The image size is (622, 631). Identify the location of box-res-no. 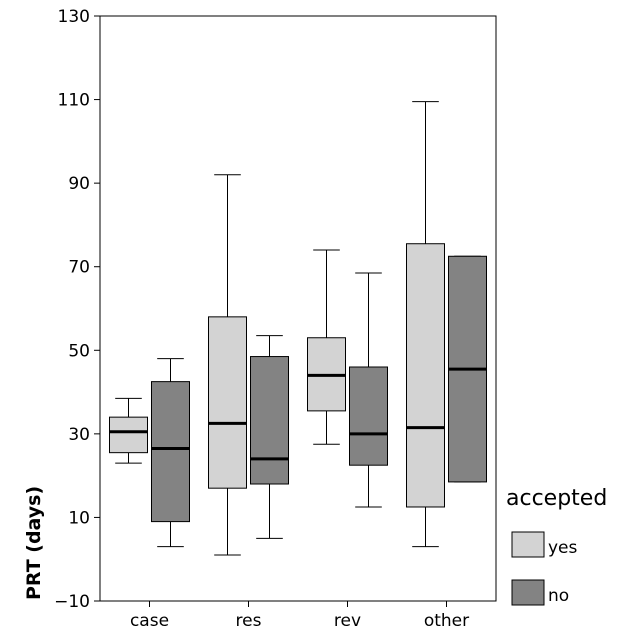
(269, 437).